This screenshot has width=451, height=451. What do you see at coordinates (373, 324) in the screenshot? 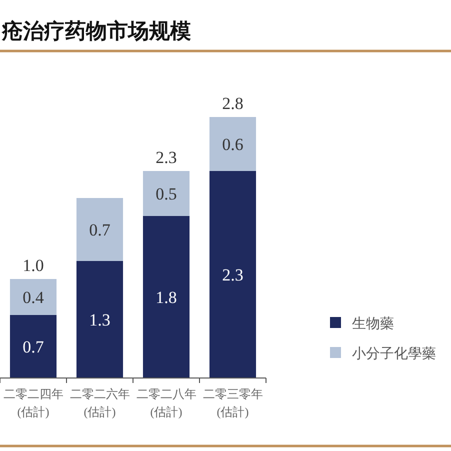
I see `legend-label: 生物藥` at bounding box center [373, 324].